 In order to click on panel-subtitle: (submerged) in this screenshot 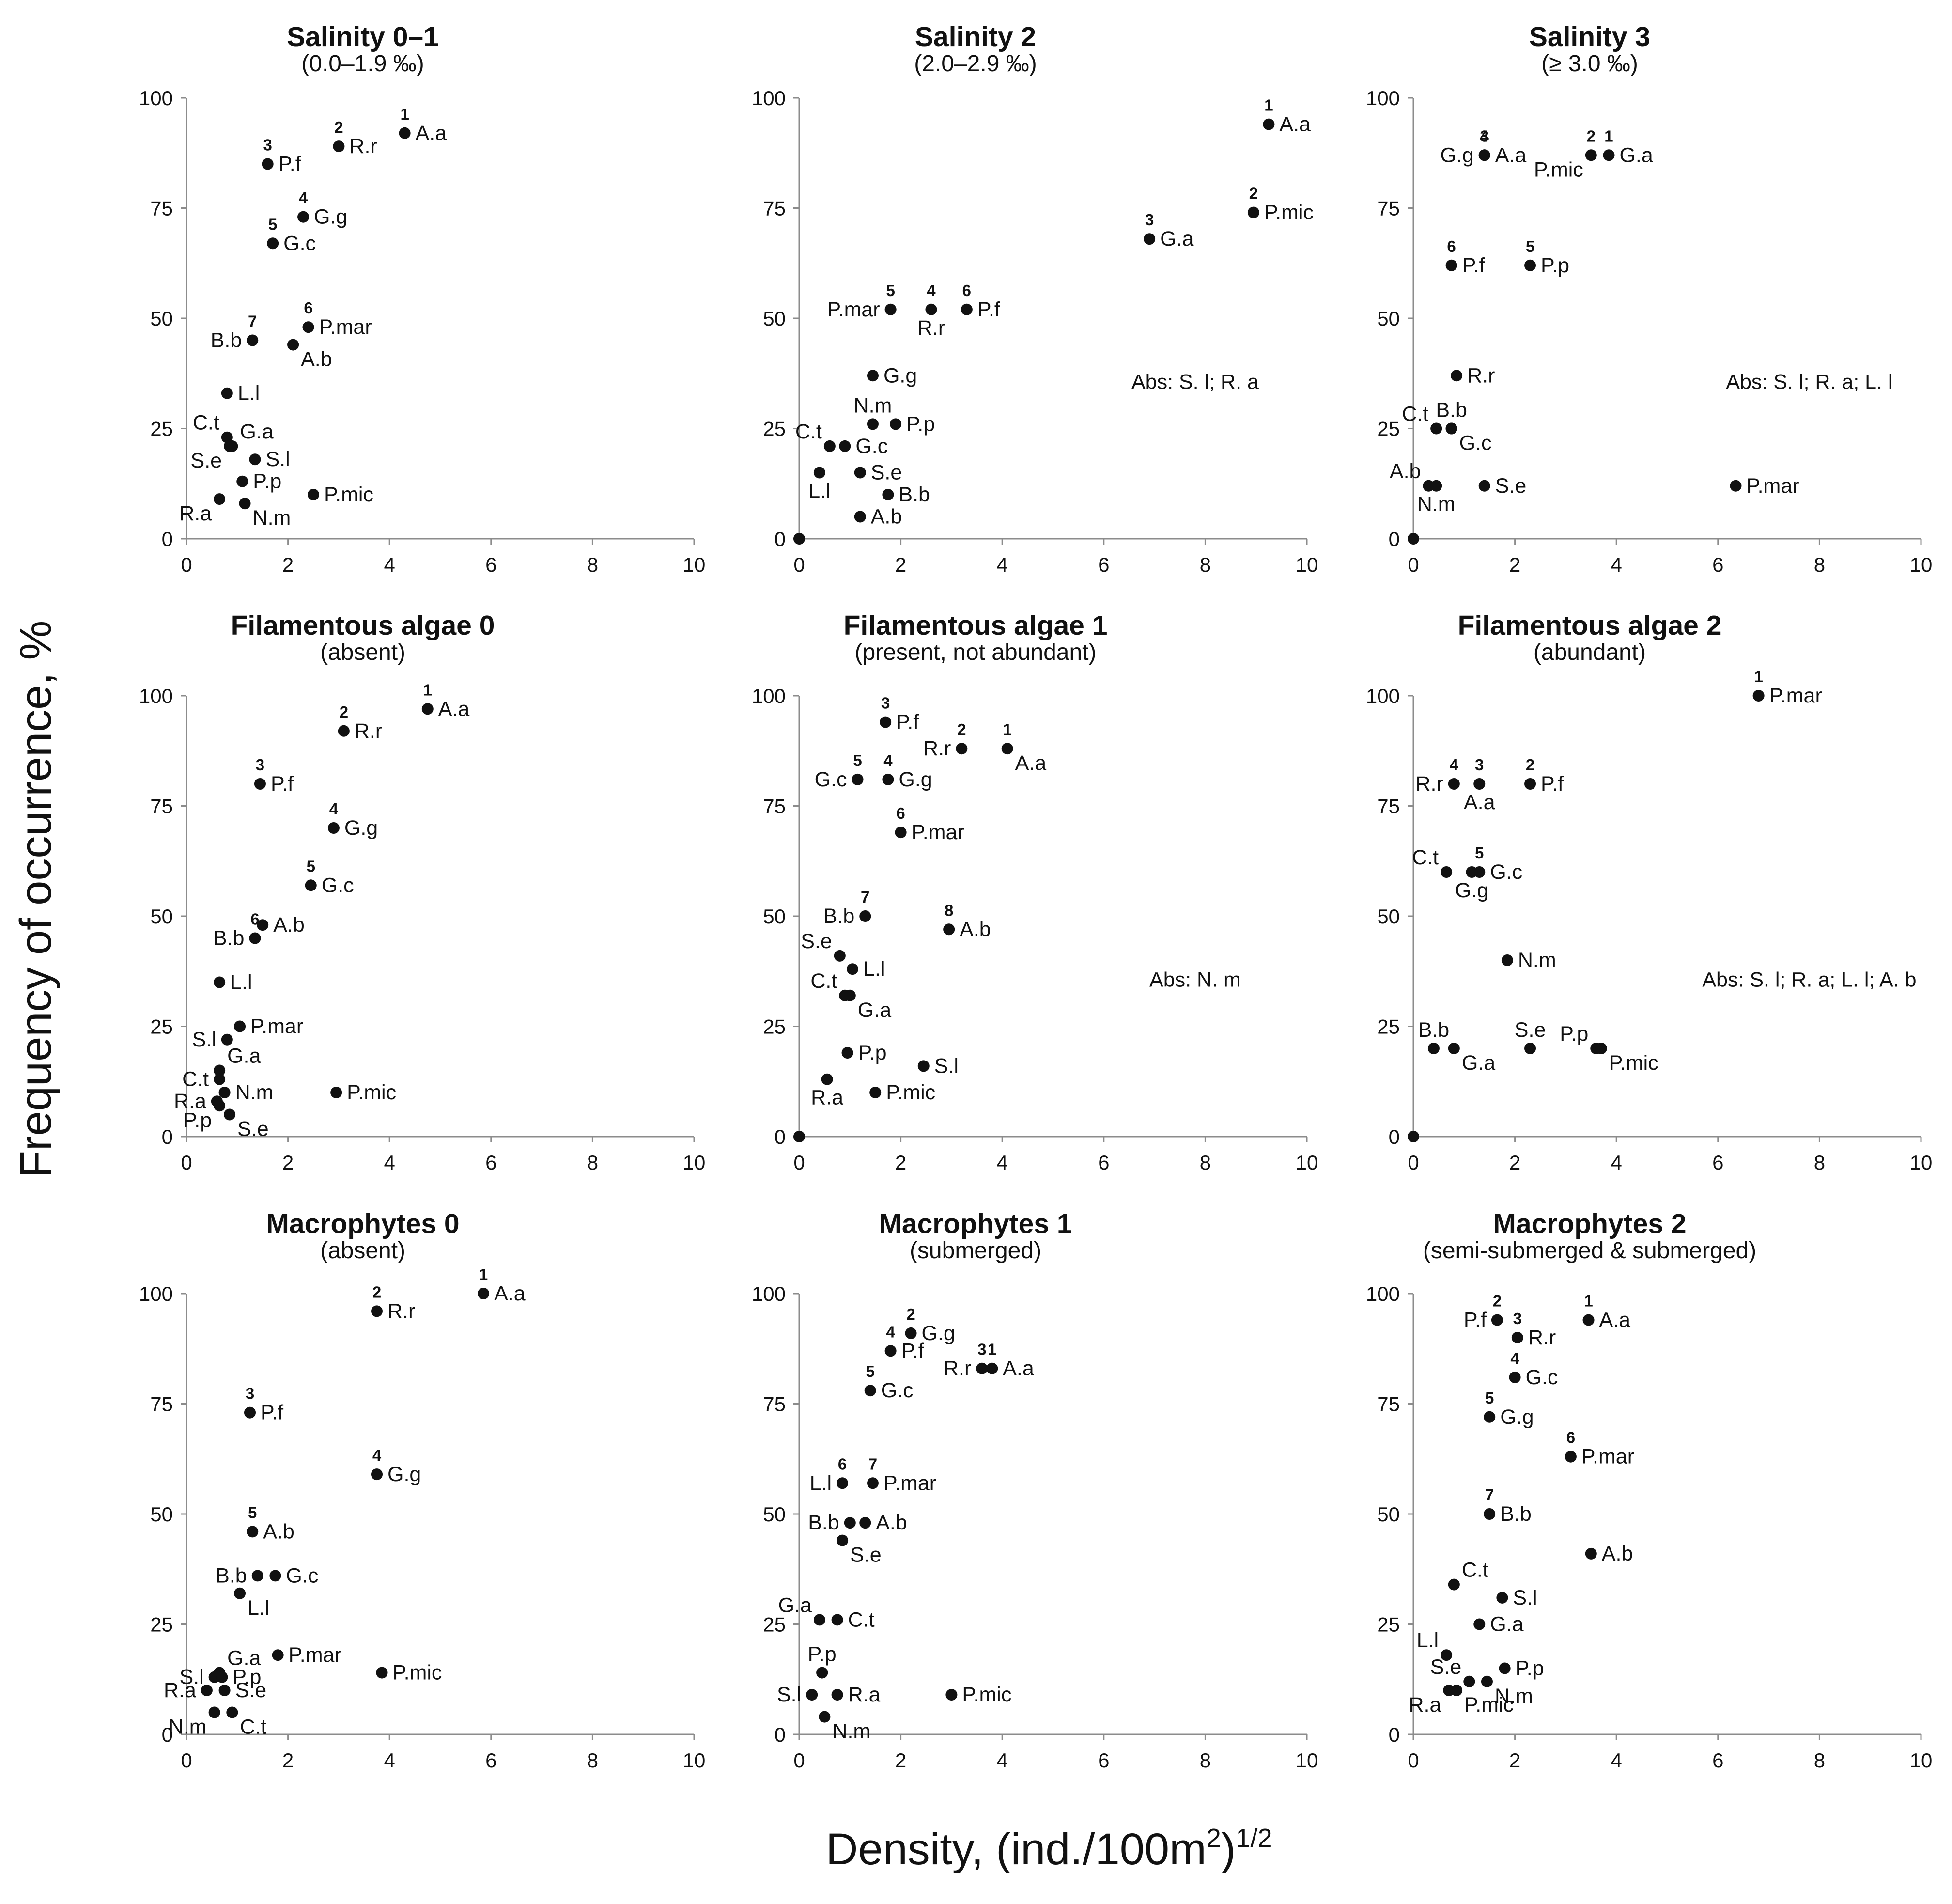, I will do `click(976, 1251)`.